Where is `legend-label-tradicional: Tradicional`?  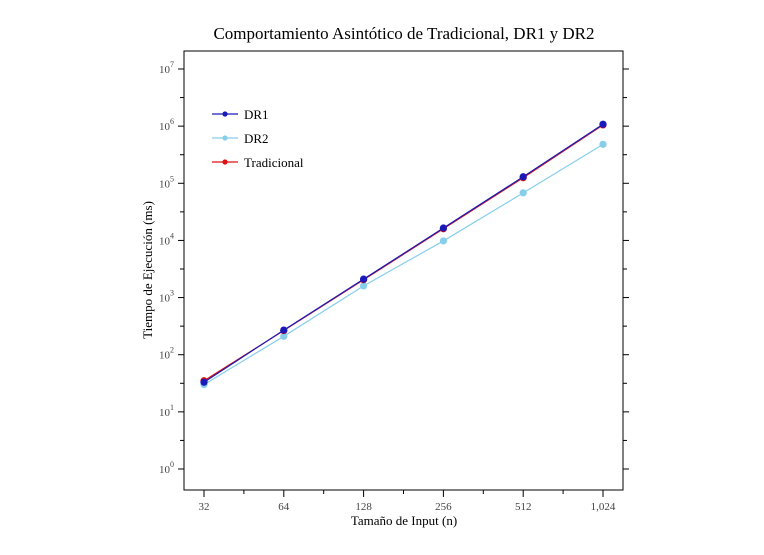
legend-label-tradicional: Tradicional is located at coordinates (274, 162).